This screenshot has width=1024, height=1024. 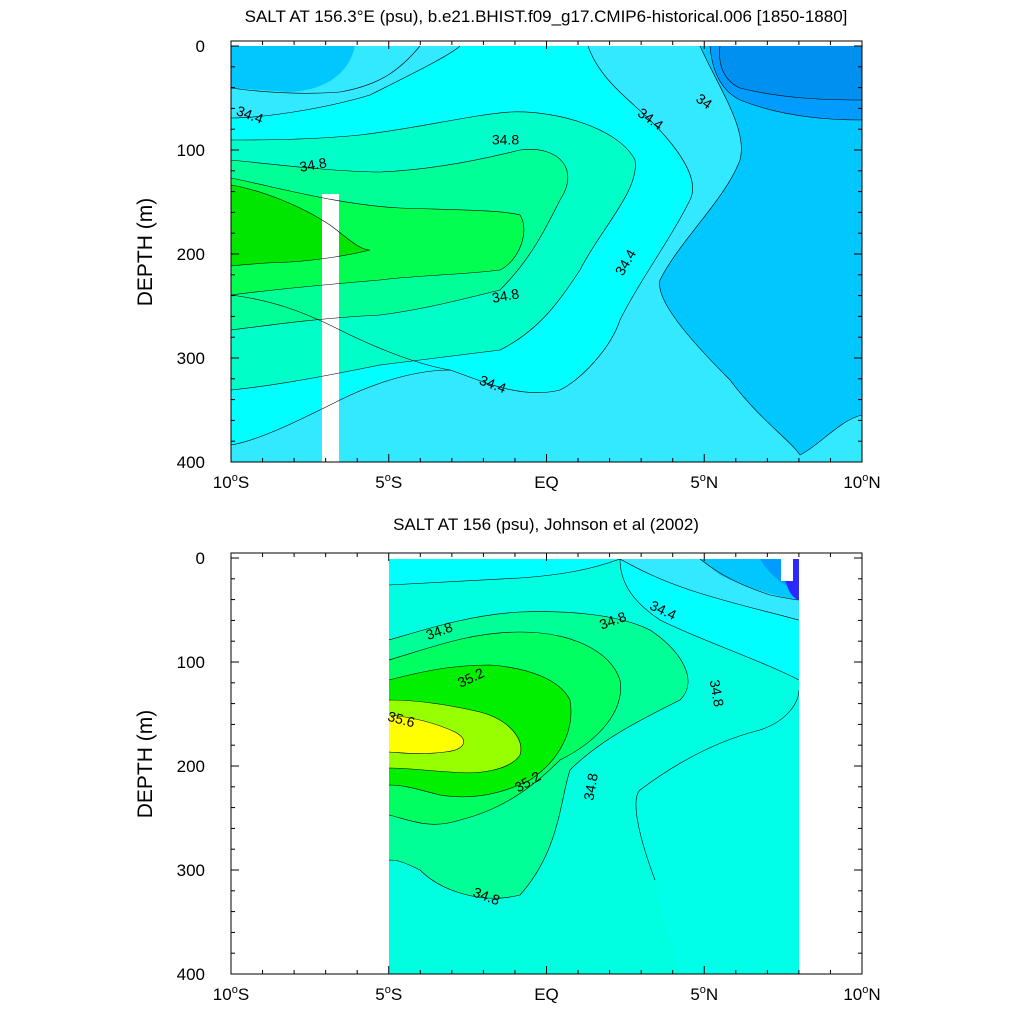 What do you see at coordinates (594, 729) in the screenshot?
I see `panel2-contour-lines` at bounding box center [594, 729].